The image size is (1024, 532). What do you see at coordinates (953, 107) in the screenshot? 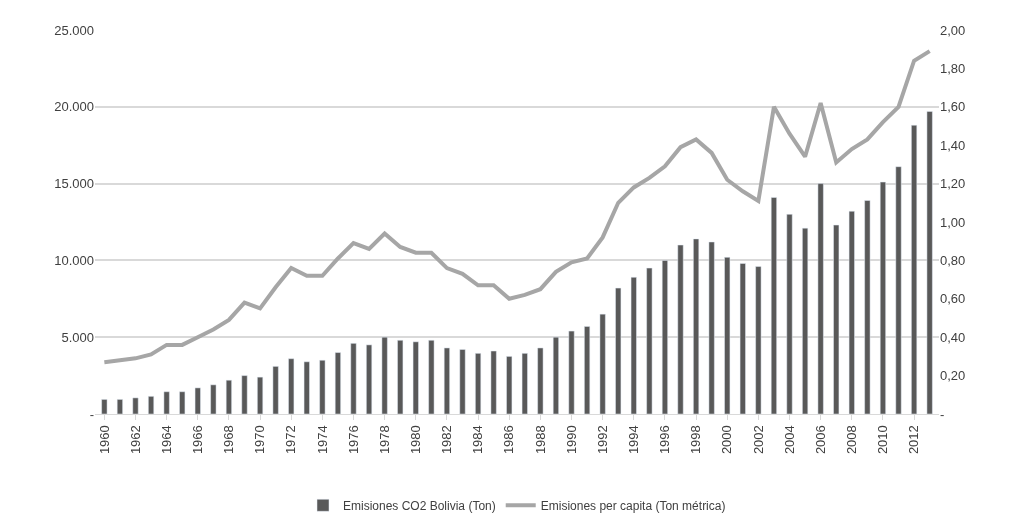
I see `y2-tick-label: 1,60` at bounding box center [953, 107].